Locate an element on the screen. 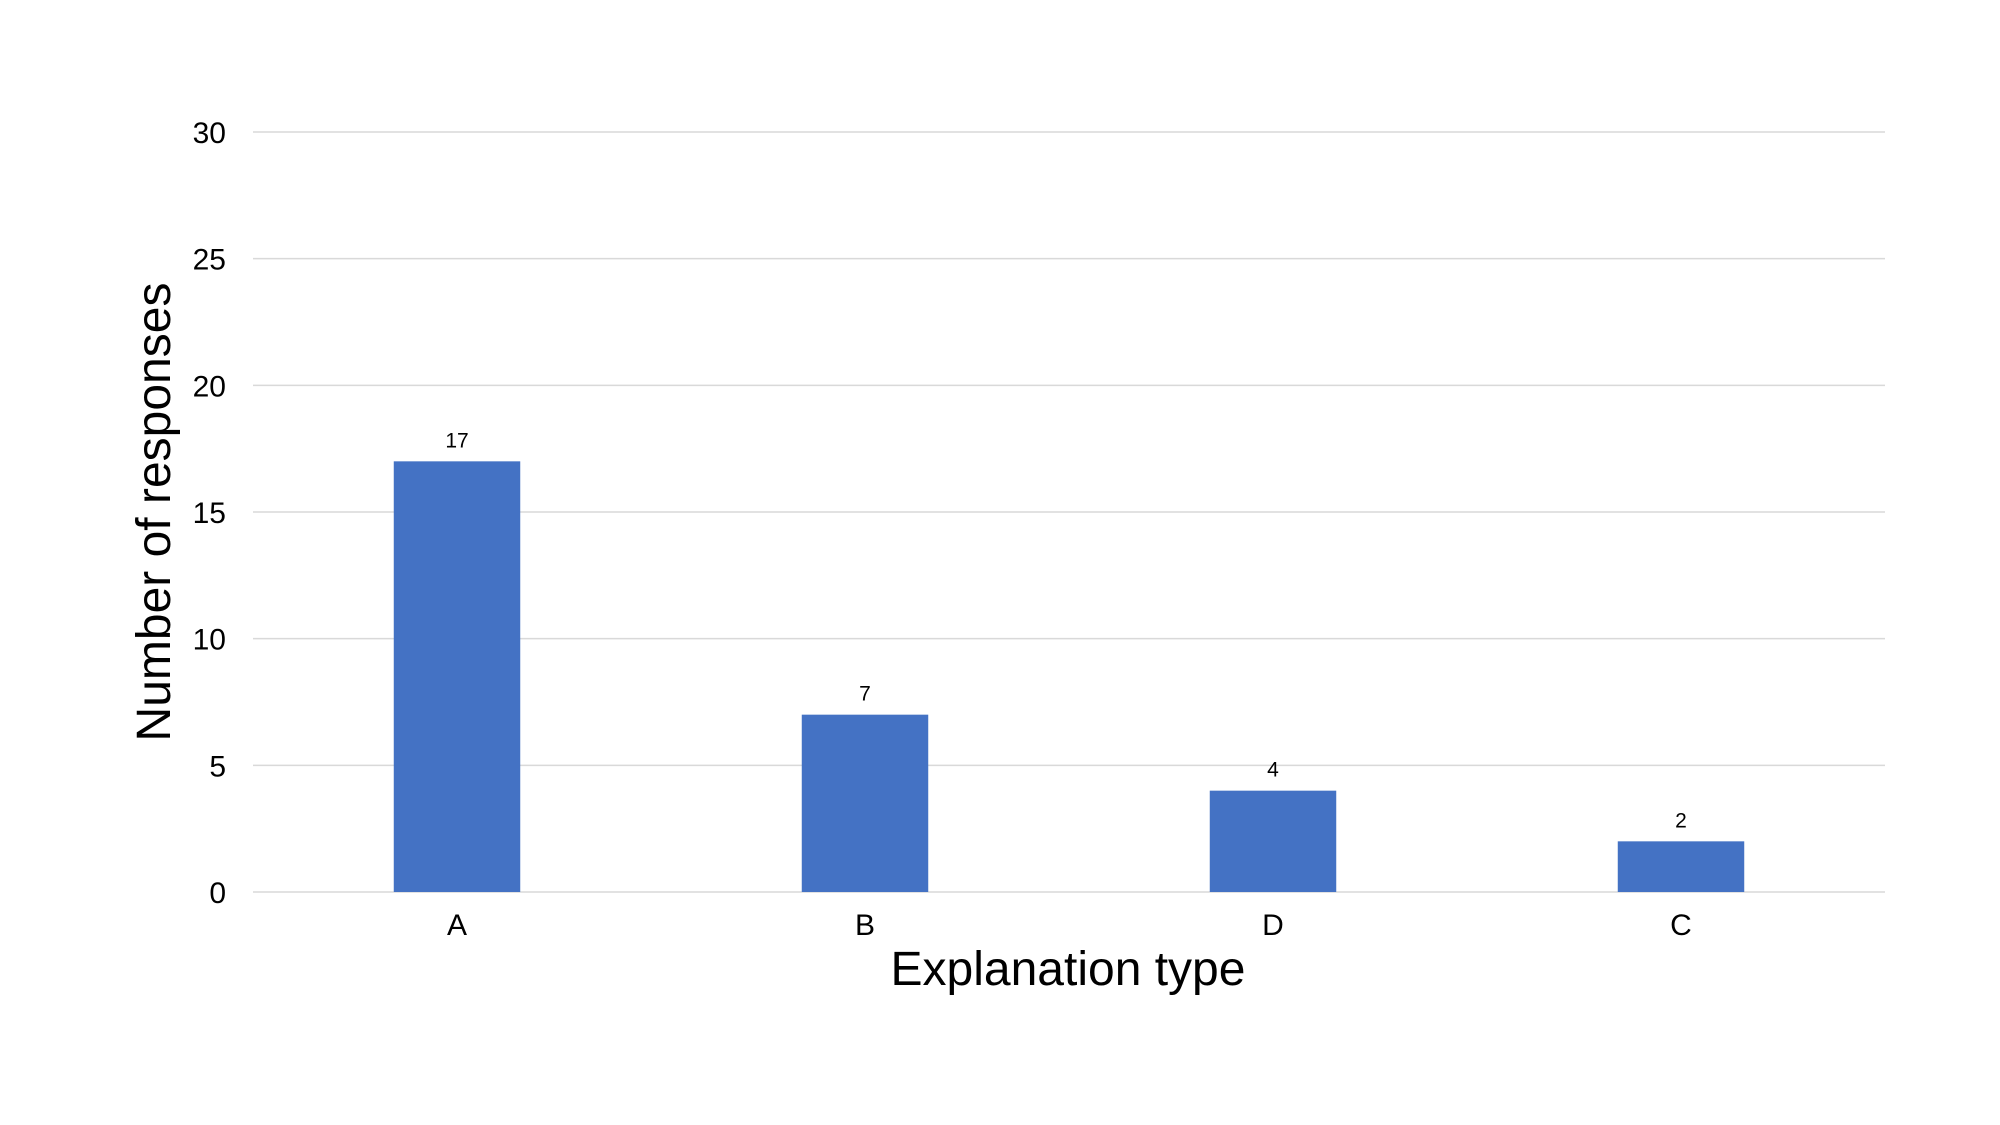 The width and height of the screenshot is (2000, 1125). x-axis-title: Explanation type is located at coordinates (1068, 969).